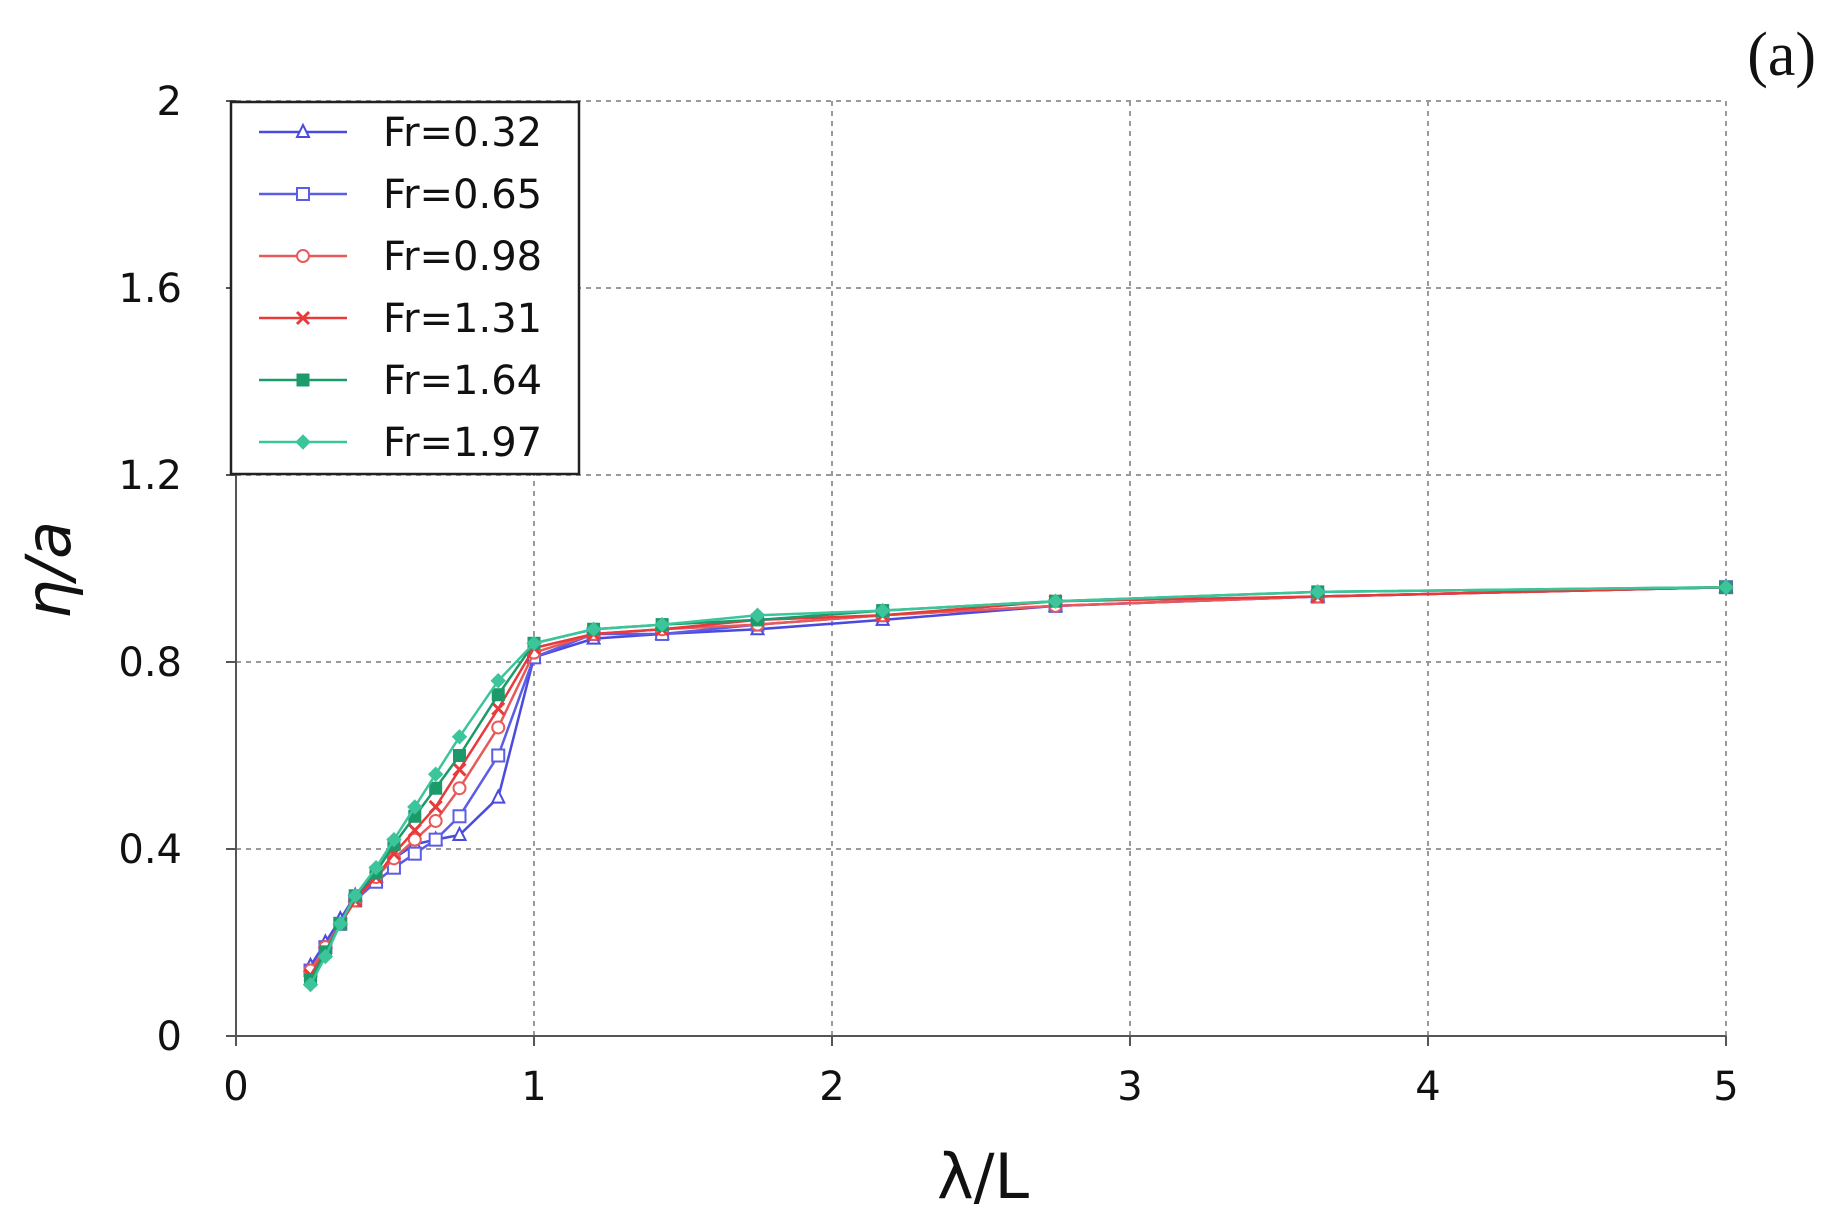  I want to click on legend-label-1: Fr=0.32, so click(462, 133).